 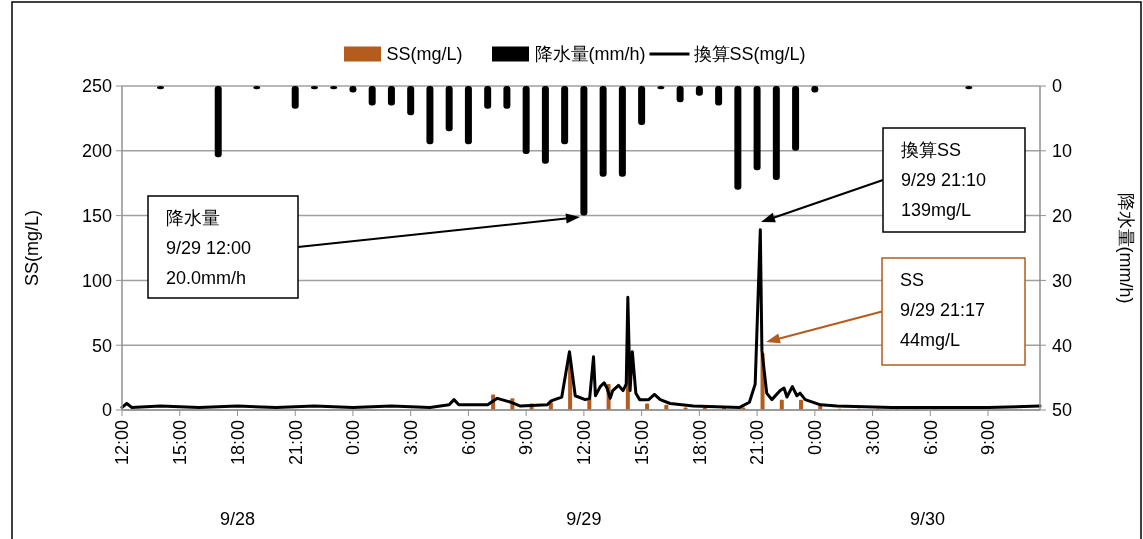 What do you see at coordinates (237, 519) in the screenshot?
I see `text: 9/28` at bounding box center [237, 519].